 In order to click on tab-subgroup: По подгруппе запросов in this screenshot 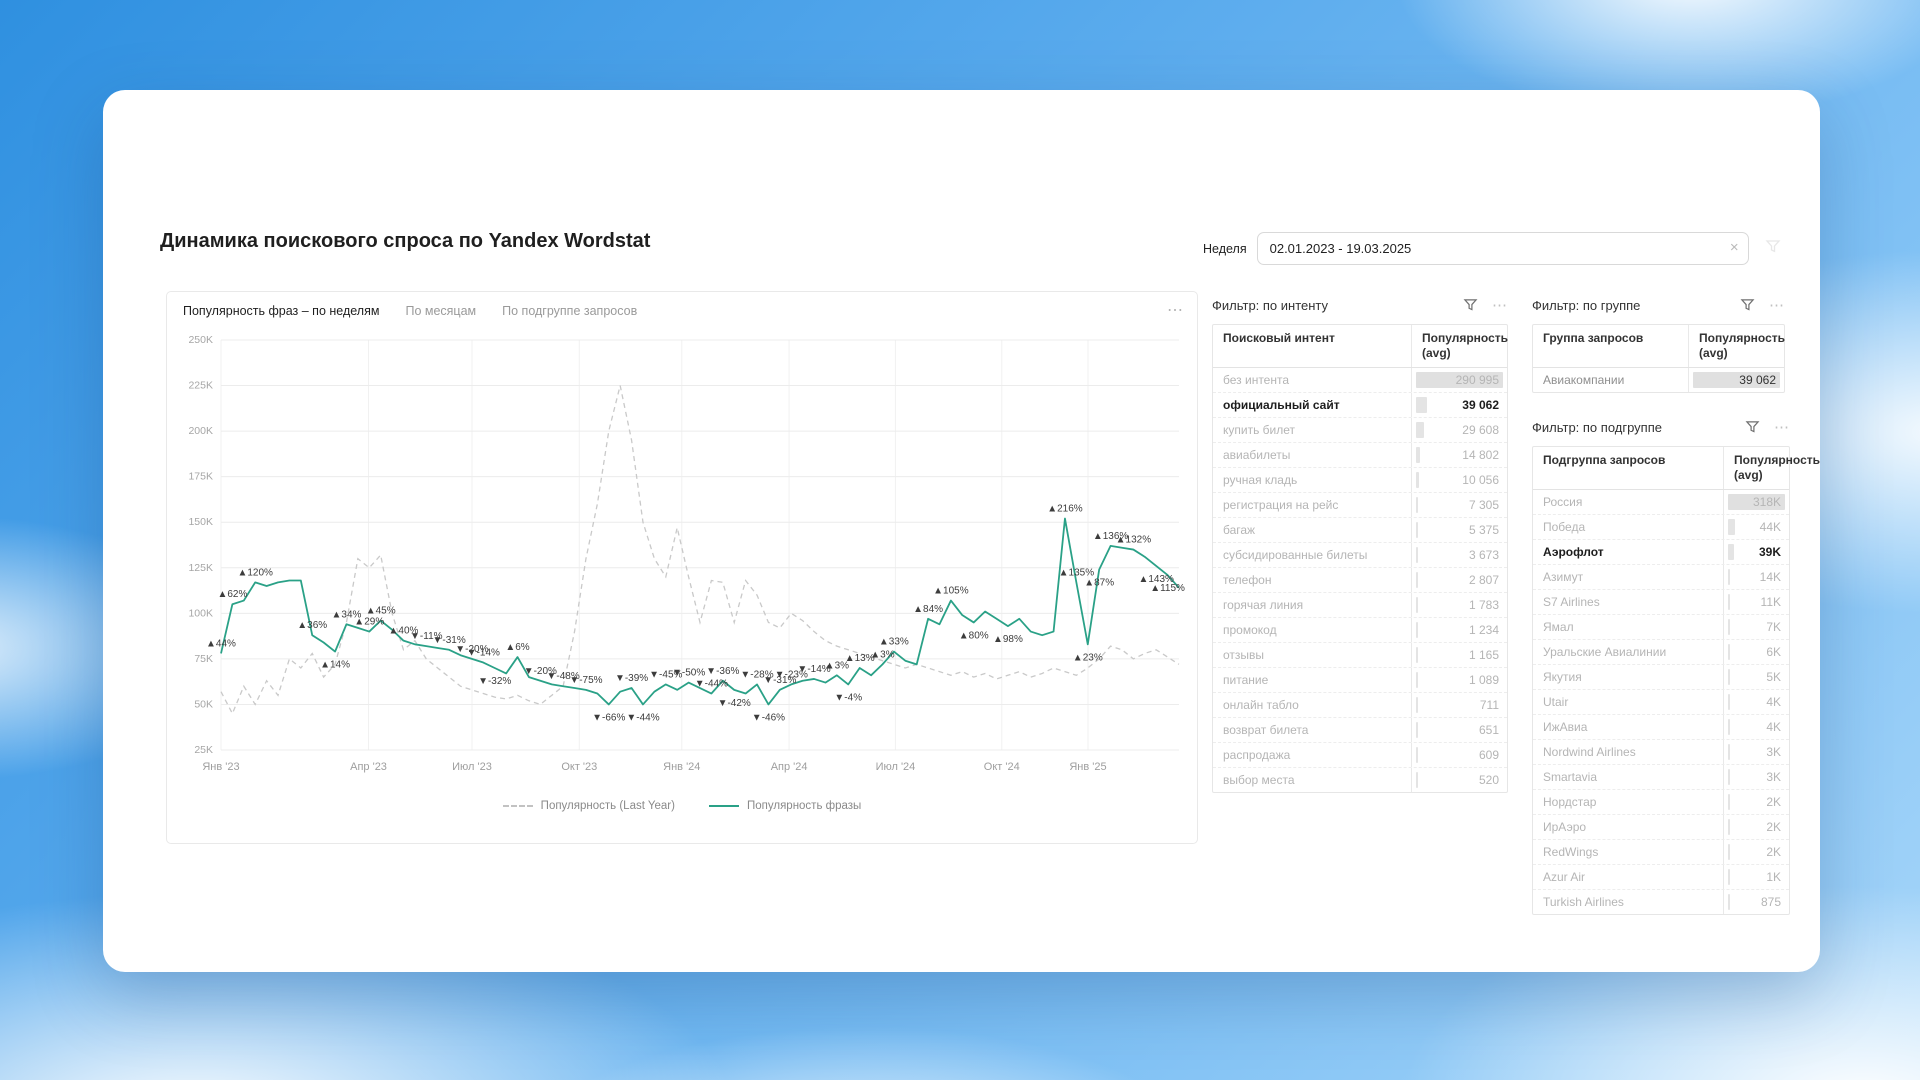, I will do `click(570, 311)`.